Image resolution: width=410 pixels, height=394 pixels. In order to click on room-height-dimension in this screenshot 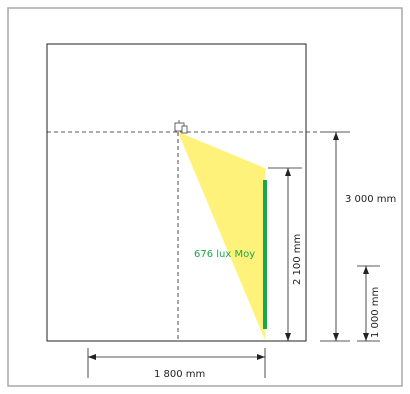, I will do `click(335, 236)`.